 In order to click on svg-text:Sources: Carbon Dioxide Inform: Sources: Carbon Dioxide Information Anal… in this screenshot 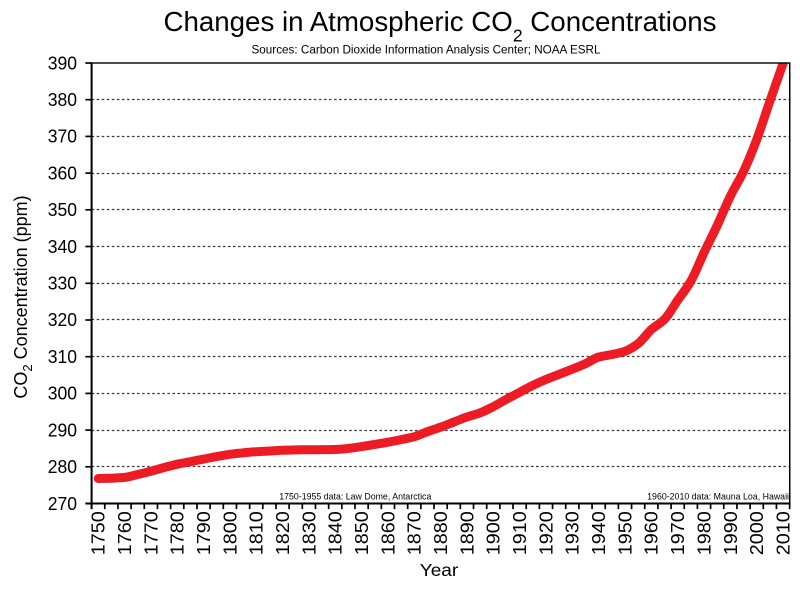, I will do `click(426, 50)`.